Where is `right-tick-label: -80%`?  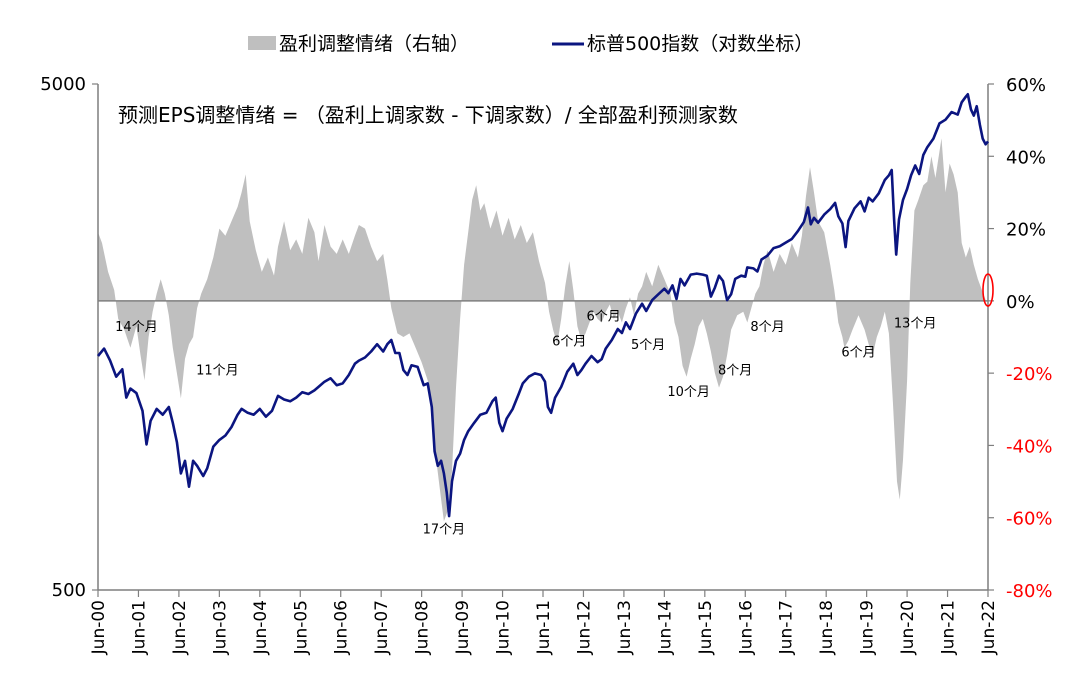 right-tick-label: -80% is located at coordinates (1029, 591).